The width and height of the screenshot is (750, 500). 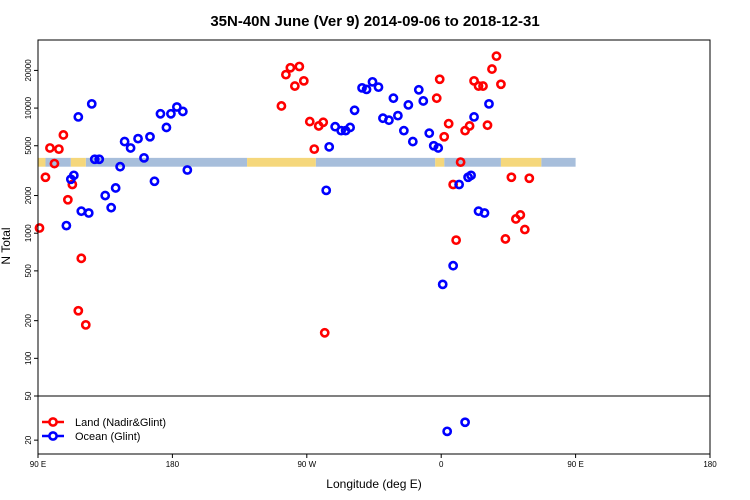 What do you see at coordinates (28, 195) in the screenshot?
I see `y-tick-label: 2000` at bounding box center [28, 195].